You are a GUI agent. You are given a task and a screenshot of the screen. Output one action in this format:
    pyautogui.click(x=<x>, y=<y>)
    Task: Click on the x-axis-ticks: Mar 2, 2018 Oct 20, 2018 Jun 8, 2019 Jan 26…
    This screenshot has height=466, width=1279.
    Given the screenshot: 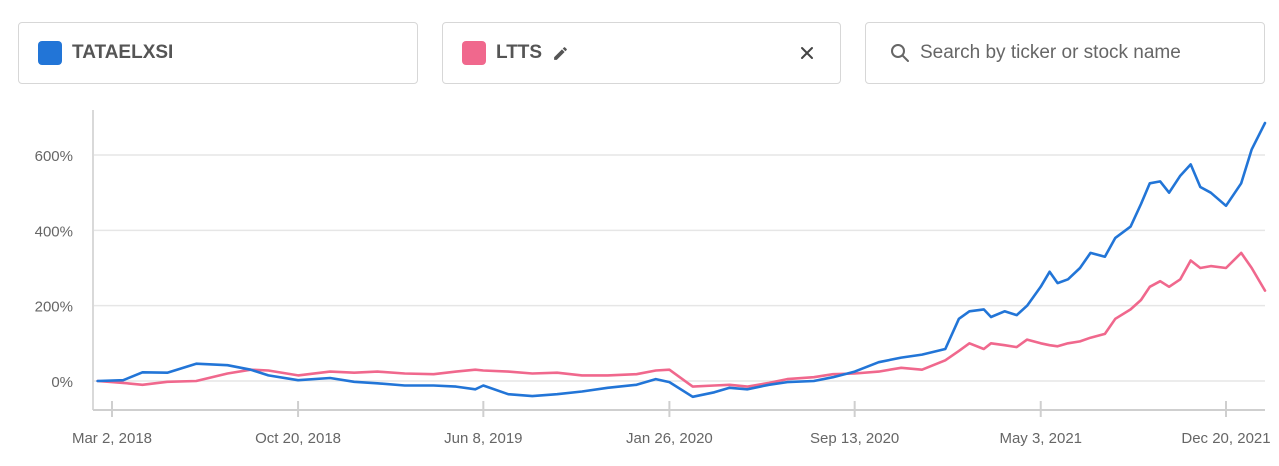 What is the action you would take?
    pyautogui.click(x=671, y=424)
    